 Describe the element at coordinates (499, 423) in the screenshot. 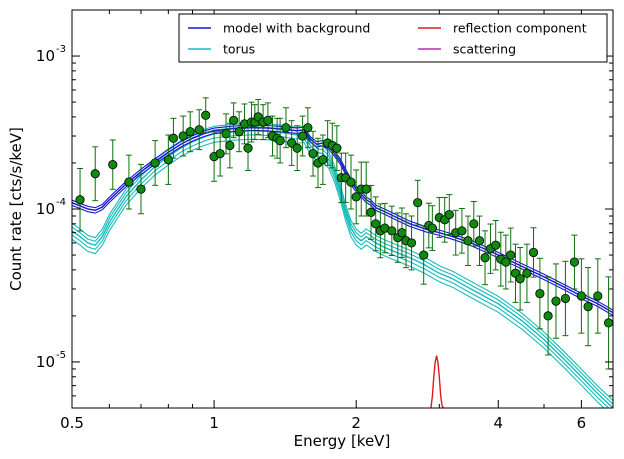

I see `x-tick-label: 4` at that location.